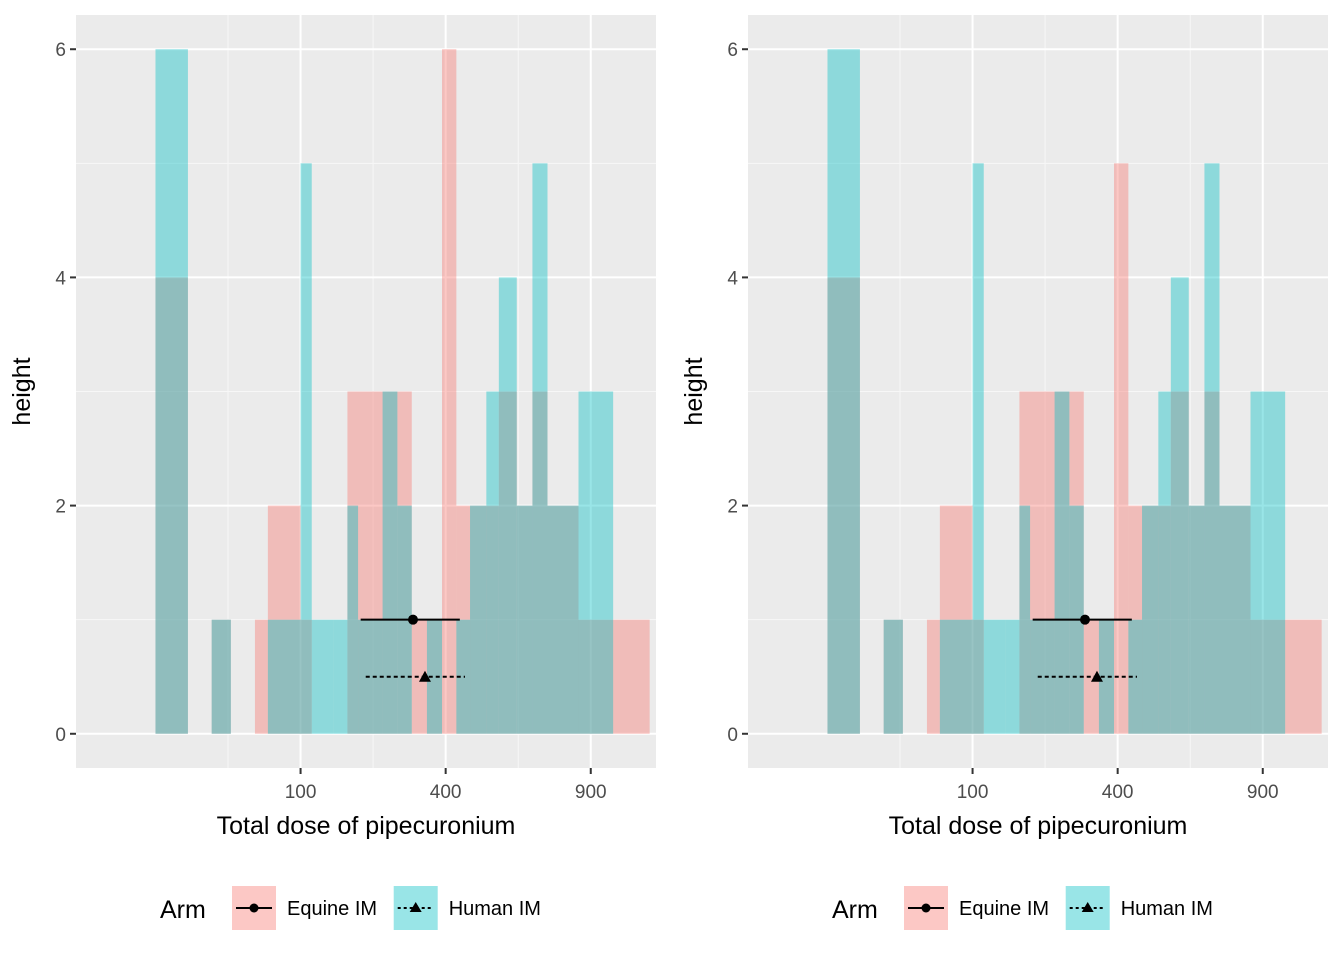  Describe the element at coordinates (1087, 676) in the screenshot. I see `interval-human-im` at that location.